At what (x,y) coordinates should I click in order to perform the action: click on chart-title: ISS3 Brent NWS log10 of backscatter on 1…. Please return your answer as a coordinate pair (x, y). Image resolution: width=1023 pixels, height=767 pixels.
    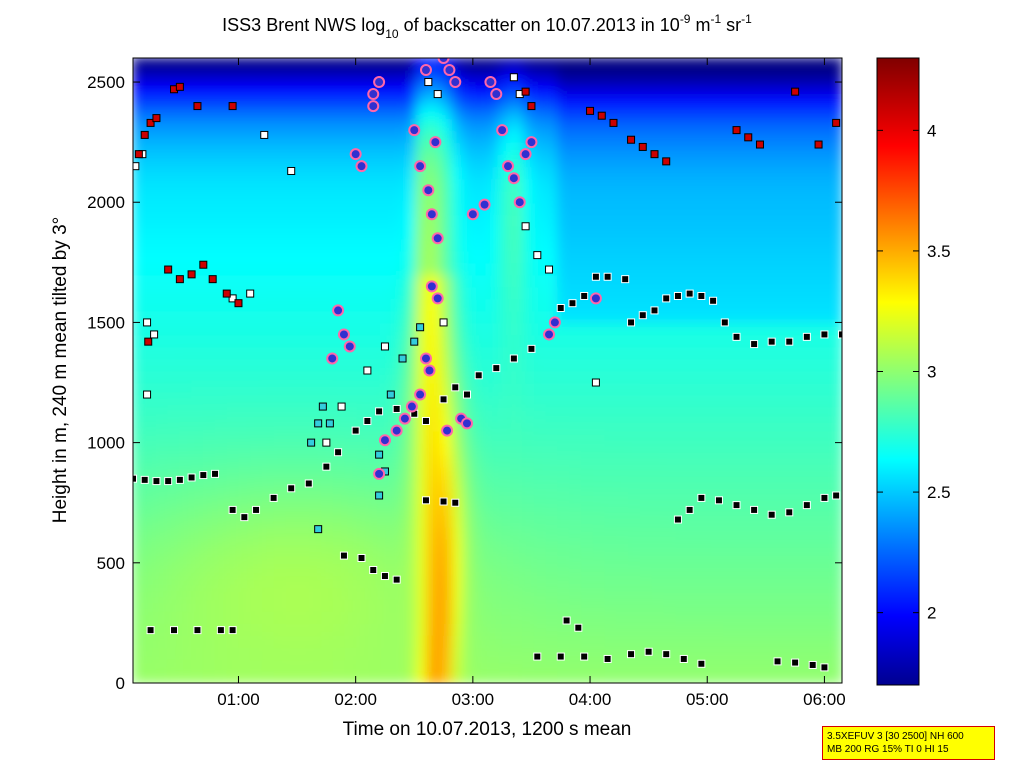
    Looking at the image, I should click on (487, 26).